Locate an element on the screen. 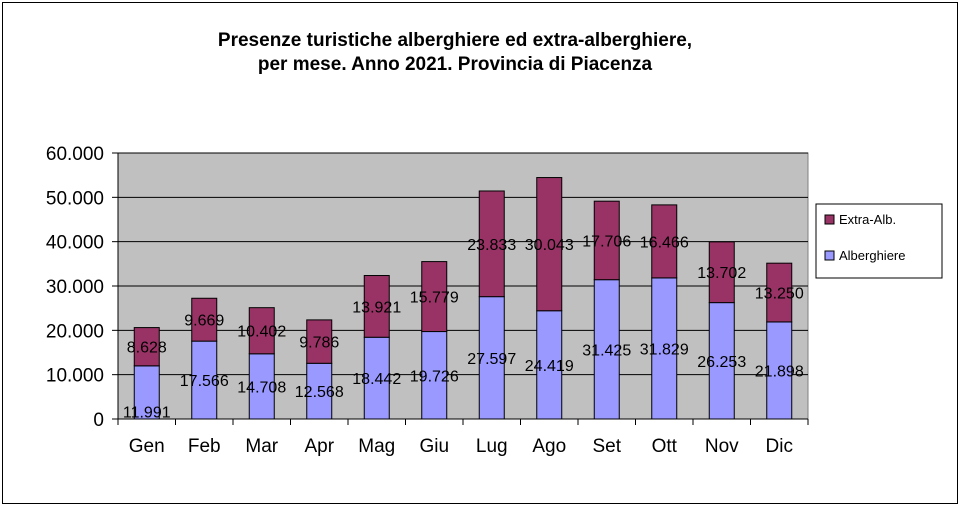  x-tick-label: Giu is located at coordinates (434, 446).